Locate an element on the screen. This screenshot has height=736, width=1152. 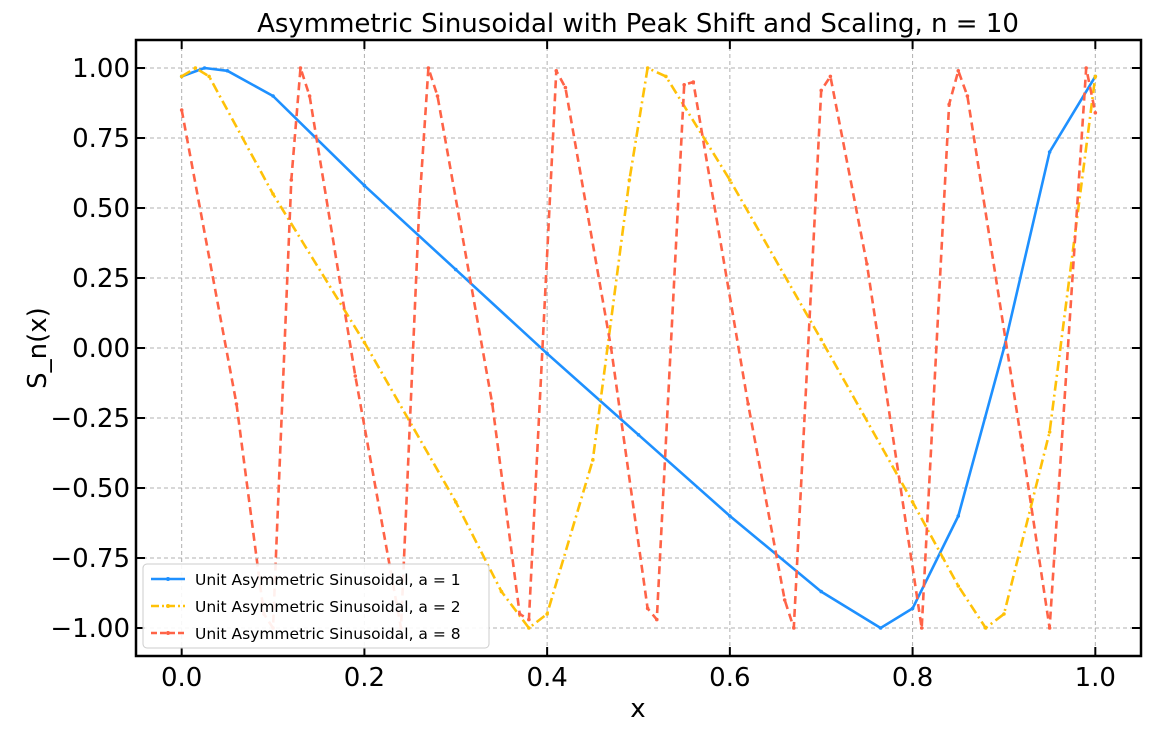
y-tick-label: 0.00 is located at coordinates (101, 349).